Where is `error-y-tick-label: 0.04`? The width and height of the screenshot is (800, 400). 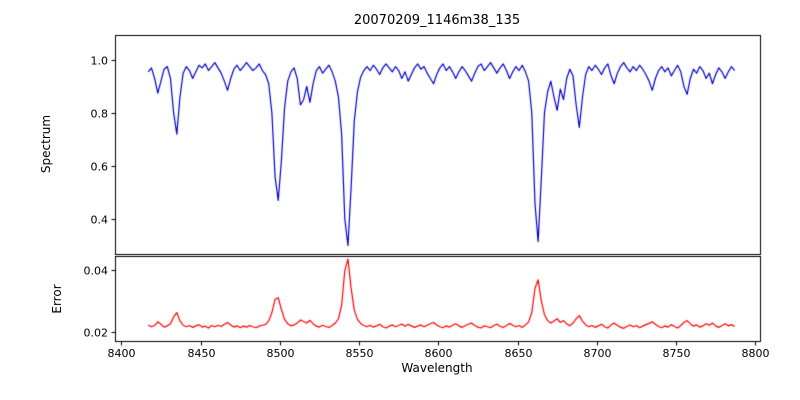
error-y-tick-label: 0.04 is located at coordinates (96, 270).